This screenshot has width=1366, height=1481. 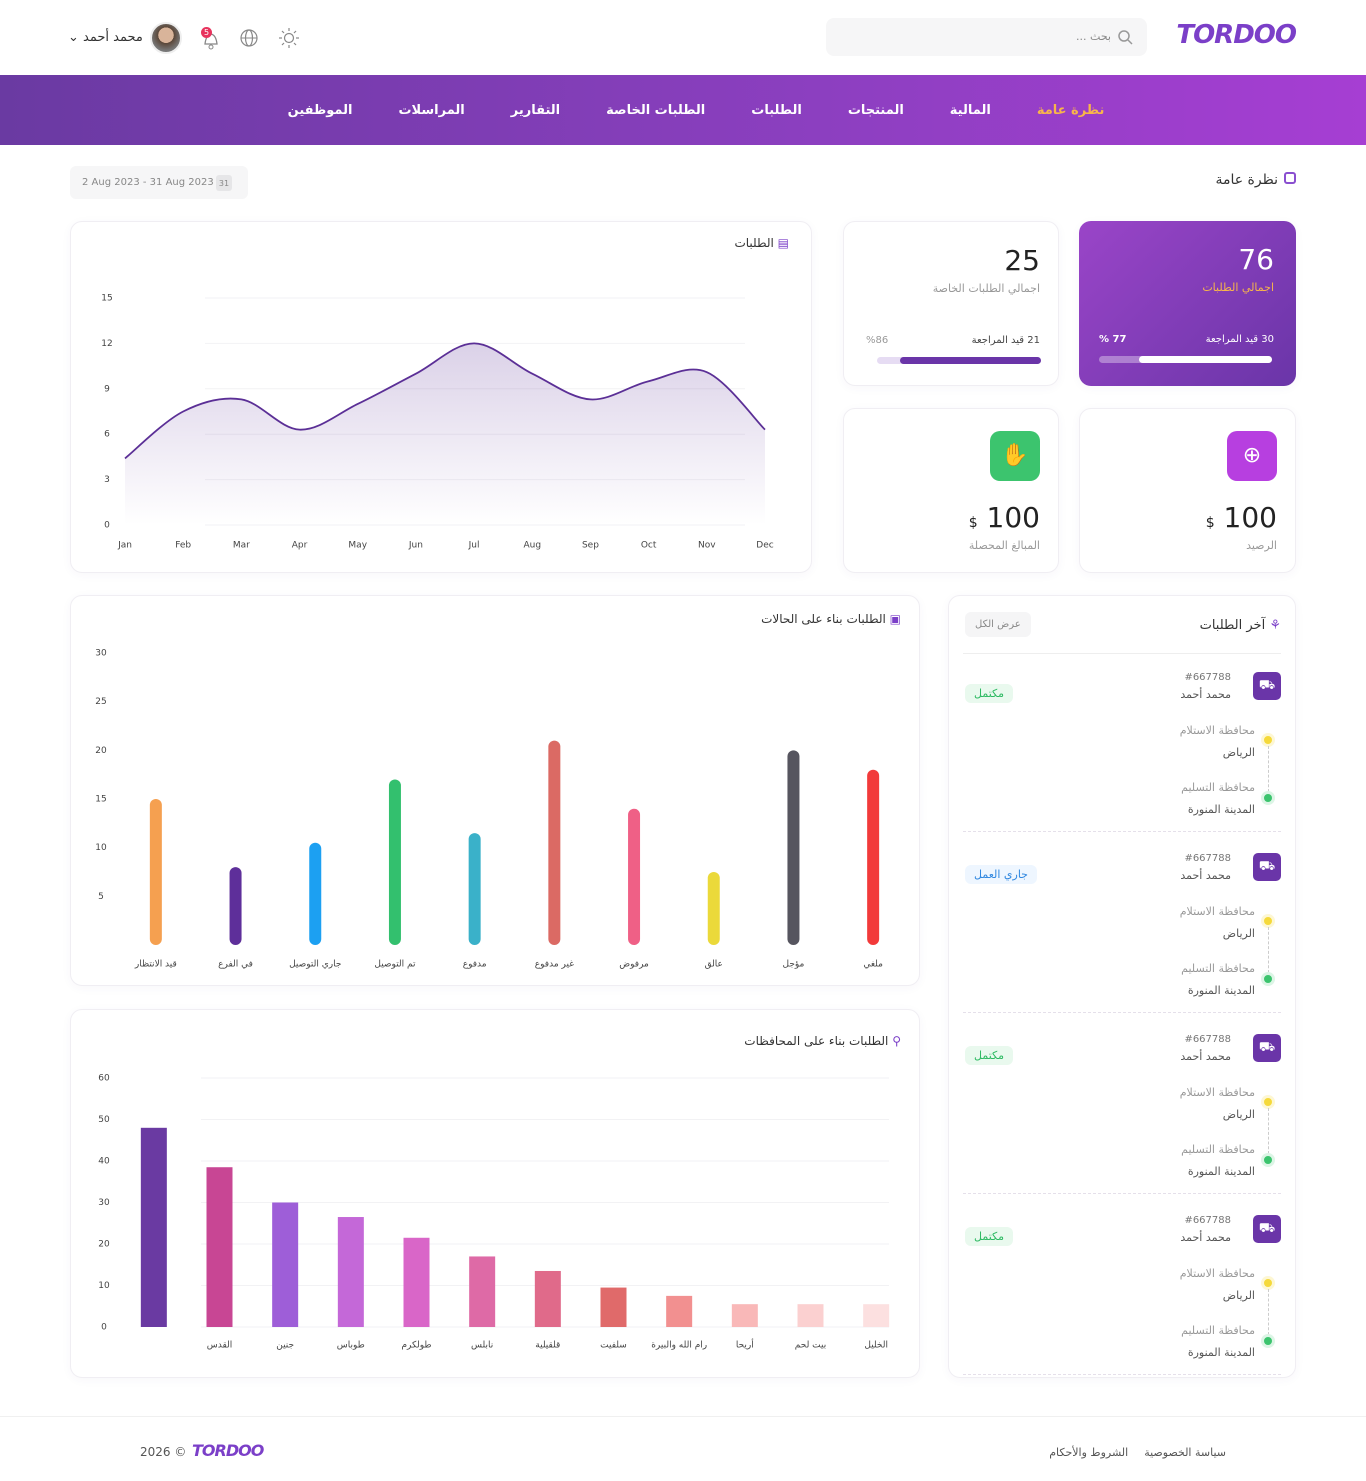 What do you see at coordinates (707, 546) in the screenshot?
I see `x-tick-label: Nov` at bounding box center [707, 546].